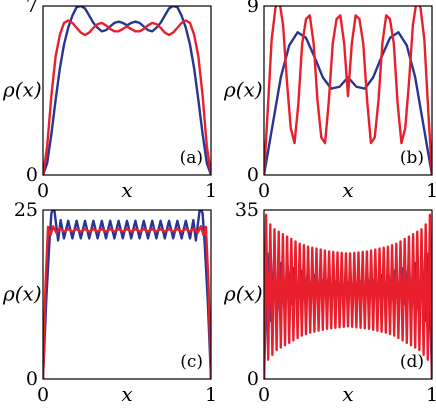 Image resolution: width=436 pixels, height=416 pixels. What do you see at coordinates (247, 210) in the screenshot?
I see `y-tick-label: 35` at bounding box center [247, 210].